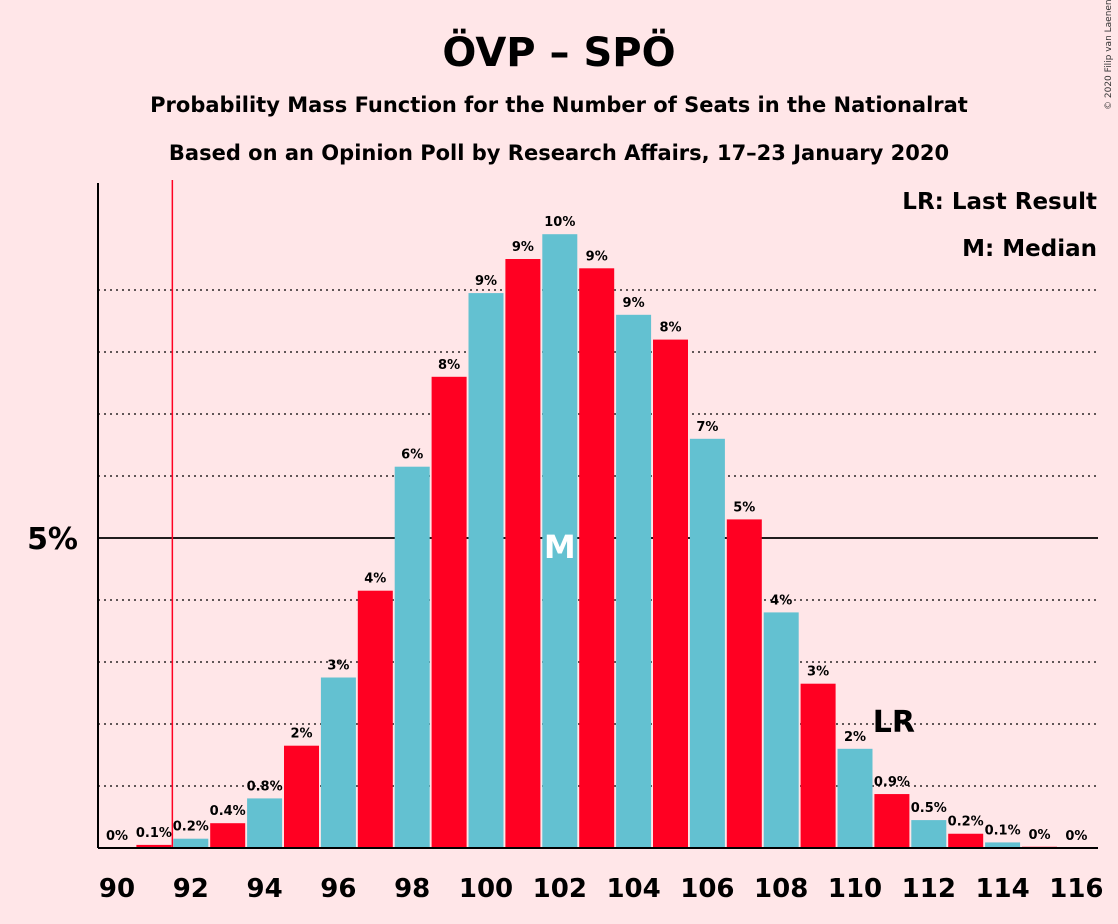 The width and height of the screenshot is (1118, 924). What do you see at coordinates (449, 365) in the screenshot?
I see `data-label-99: 8%` at bounding box center [449, 365].